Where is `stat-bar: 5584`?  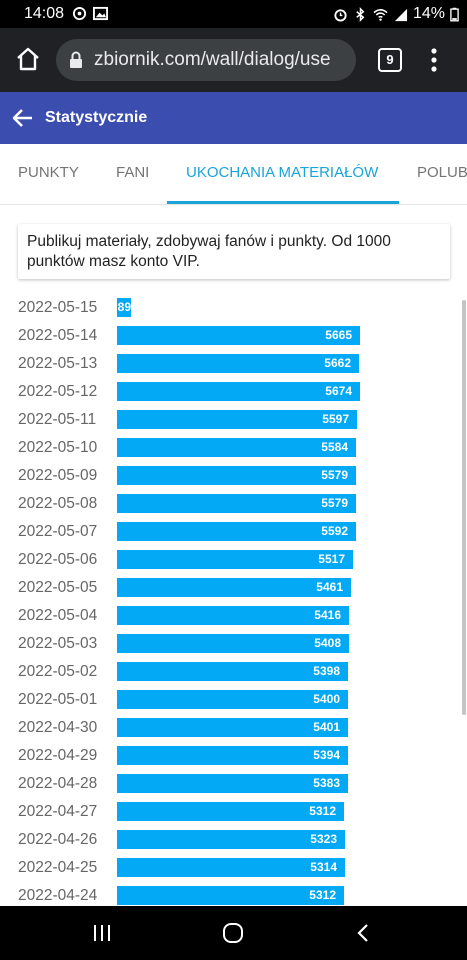 stat-bar: 5584 is located at coordinates (236, 447).